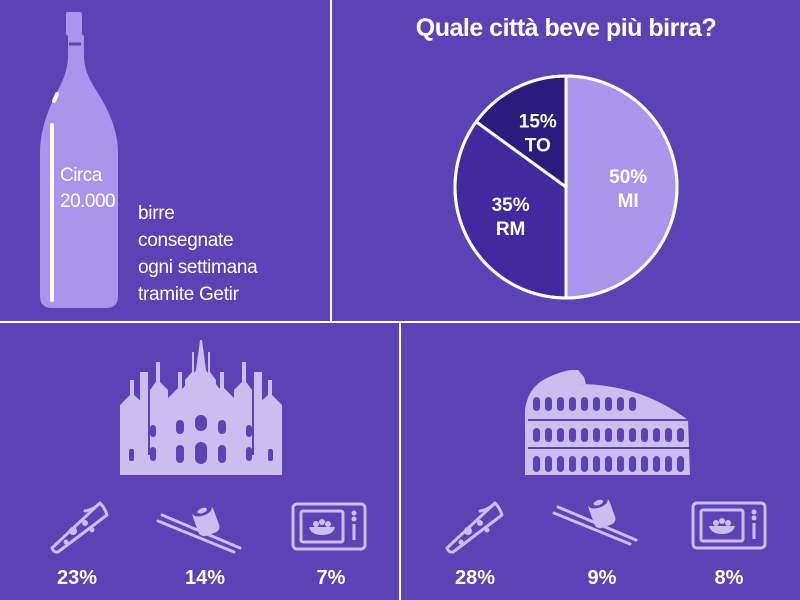  I want to click on roma-sushi-stat: 9%, so click(602, 578).